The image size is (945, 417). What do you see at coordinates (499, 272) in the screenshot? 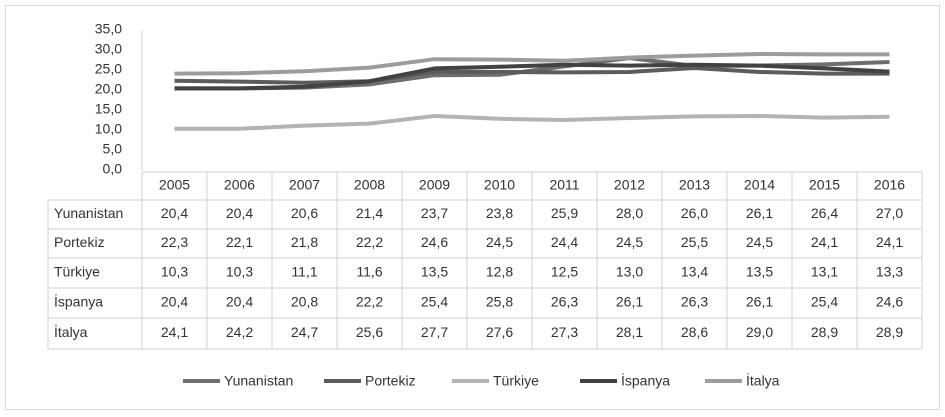
I see `table-value: 12,8` at bounding box center [499, 272].